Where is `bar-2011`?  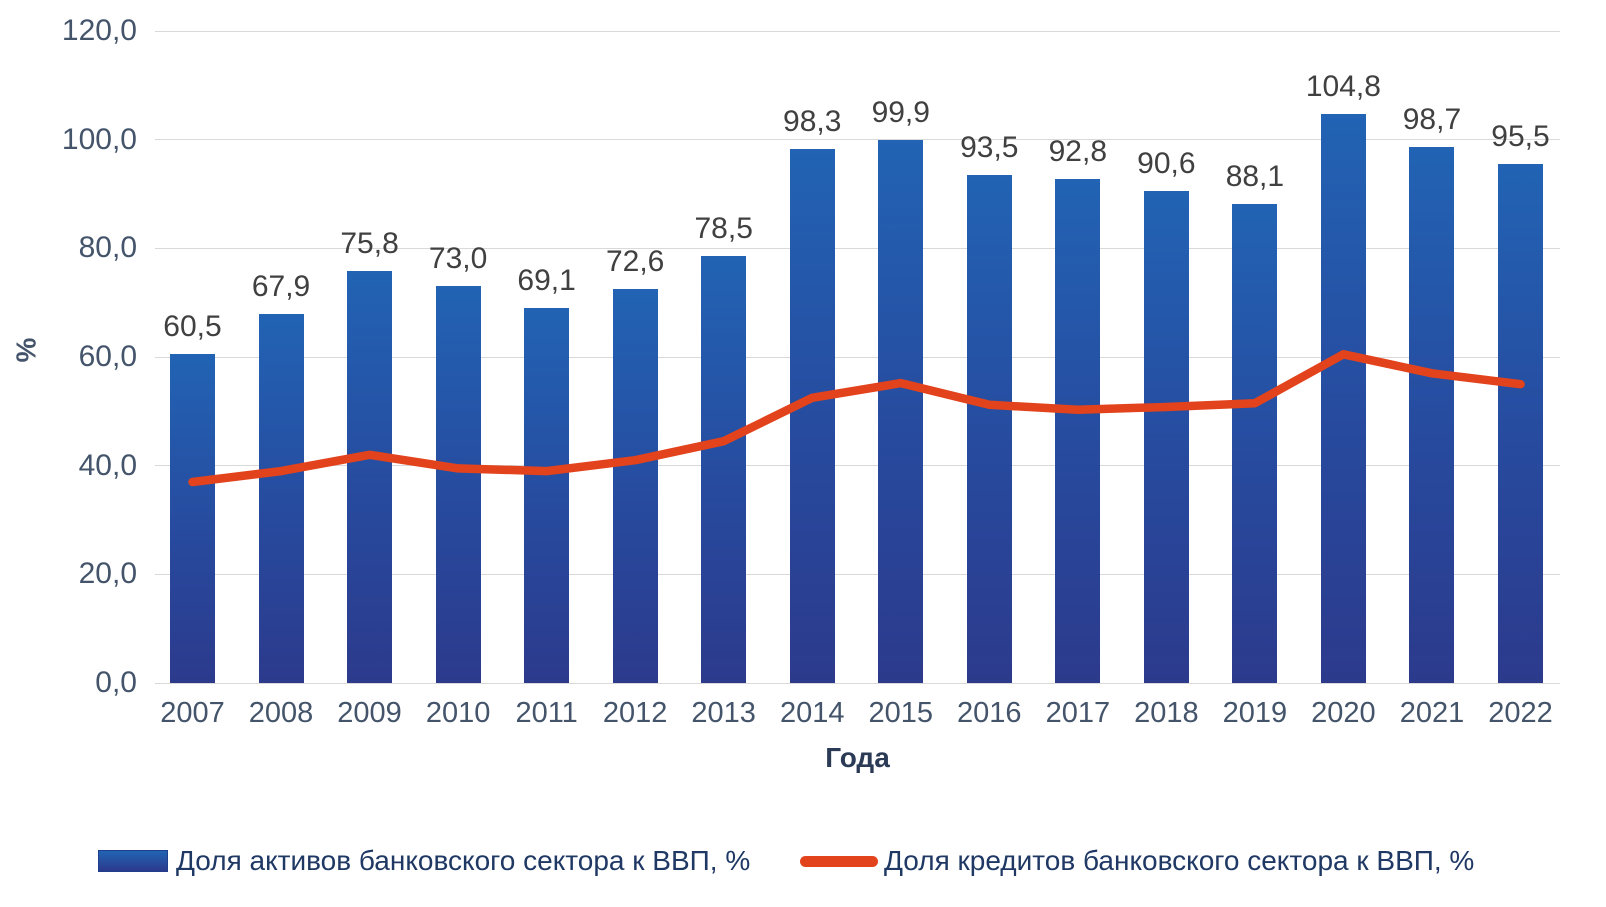
bar-2011 is located at coordinates (547, 495).